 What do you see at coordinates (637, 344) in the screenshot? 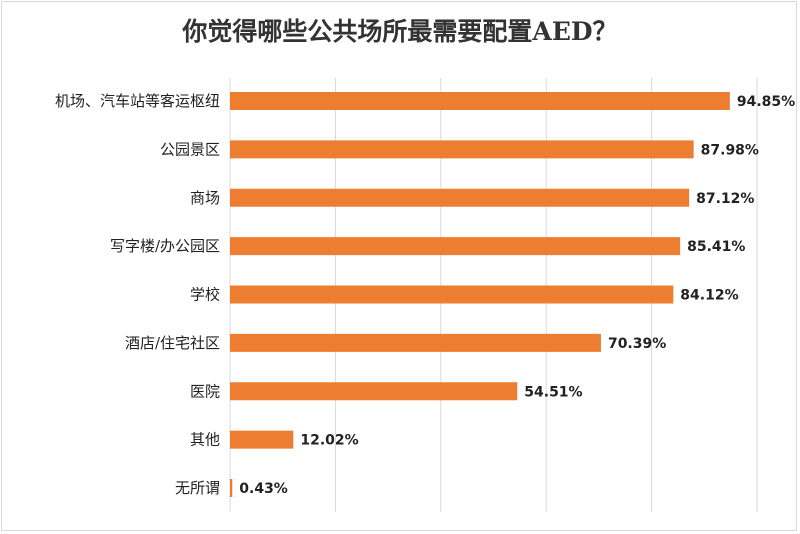
I see `data-label: 70.39%` at bounding box center [637, 344].